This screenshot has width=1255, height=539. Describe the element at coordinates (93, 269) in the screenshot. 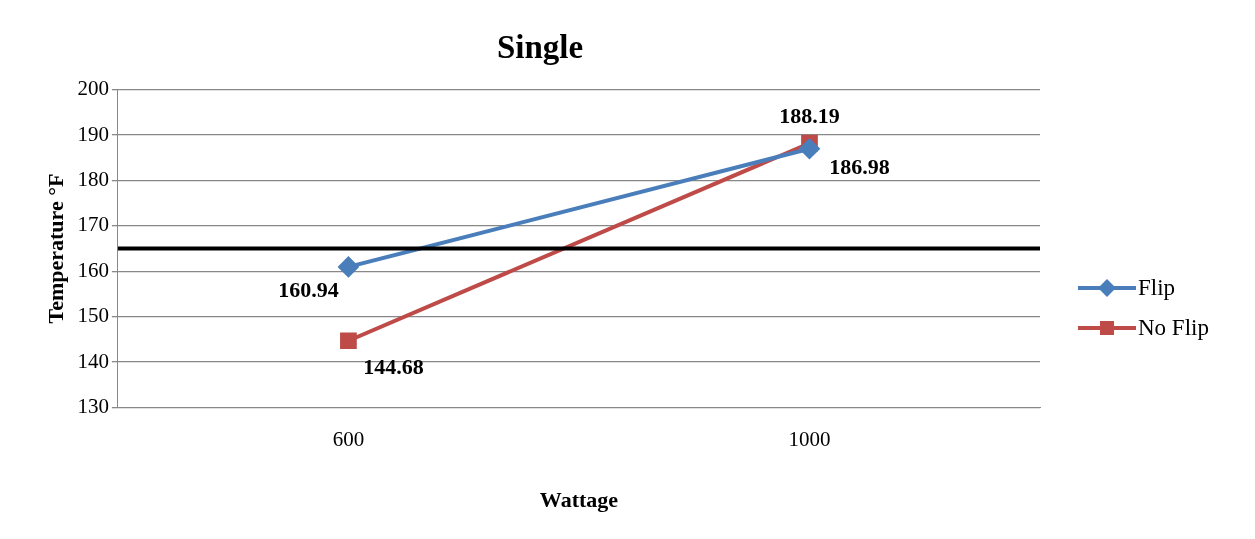

I see `y-tick-label: 160` at that location.